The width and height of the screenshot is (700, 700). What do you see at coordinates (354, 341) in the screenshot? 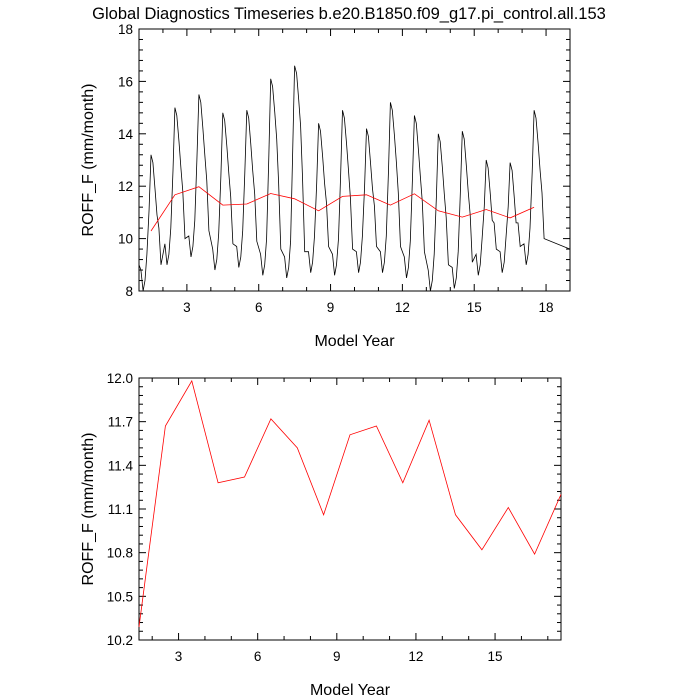
I see `top-x-axis-title: Model Year` at bounding box center [354, 341].